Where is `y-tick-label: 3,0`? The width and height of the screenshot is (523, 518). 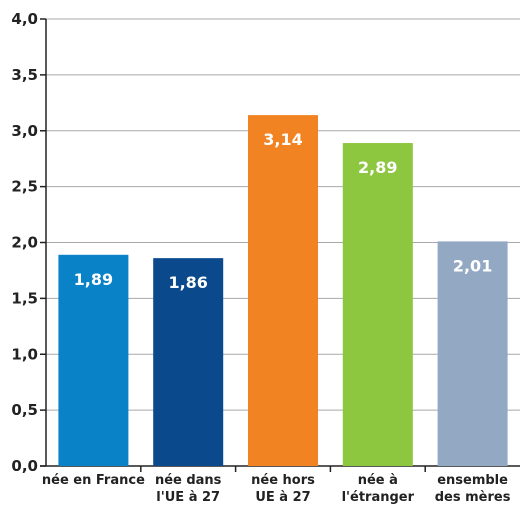
y-tick-label: 3,0 is located at coordinates (24, 131).